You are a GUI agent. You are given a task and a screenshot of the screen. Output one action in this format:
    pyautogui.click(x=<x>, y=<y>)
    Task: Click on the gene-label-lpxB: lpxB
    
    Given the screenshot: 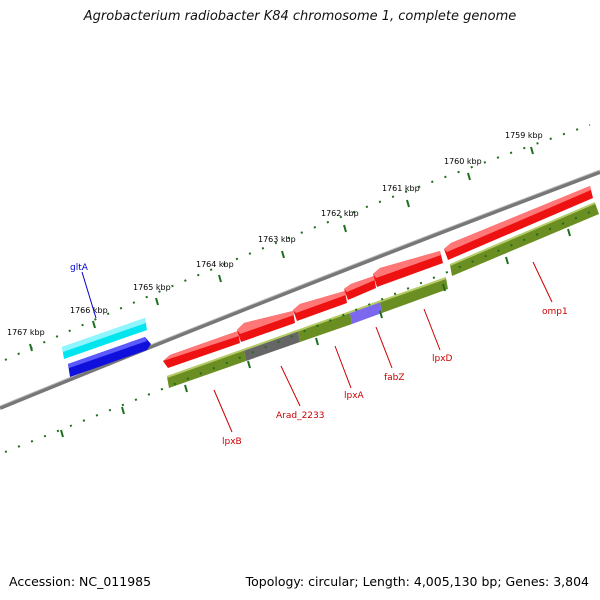 What is the action you would take?
    pyautogui.click(x=232, y=442)
    